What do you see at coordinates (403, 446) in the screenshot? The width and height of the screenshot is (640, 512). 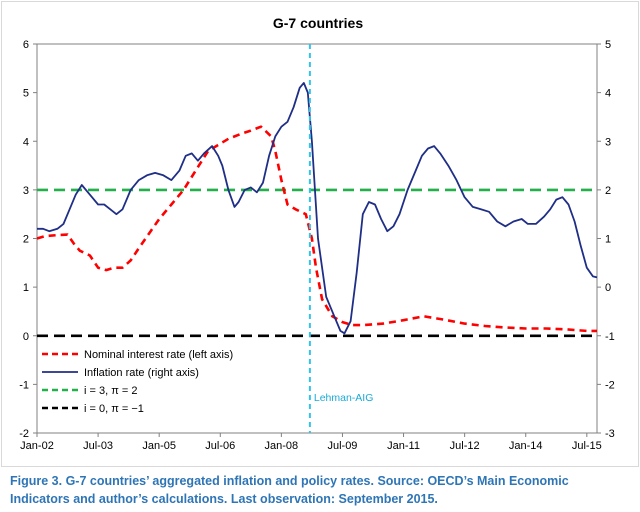 I see `x-tick-label: Jan-11` at bounding box center [403, 446].